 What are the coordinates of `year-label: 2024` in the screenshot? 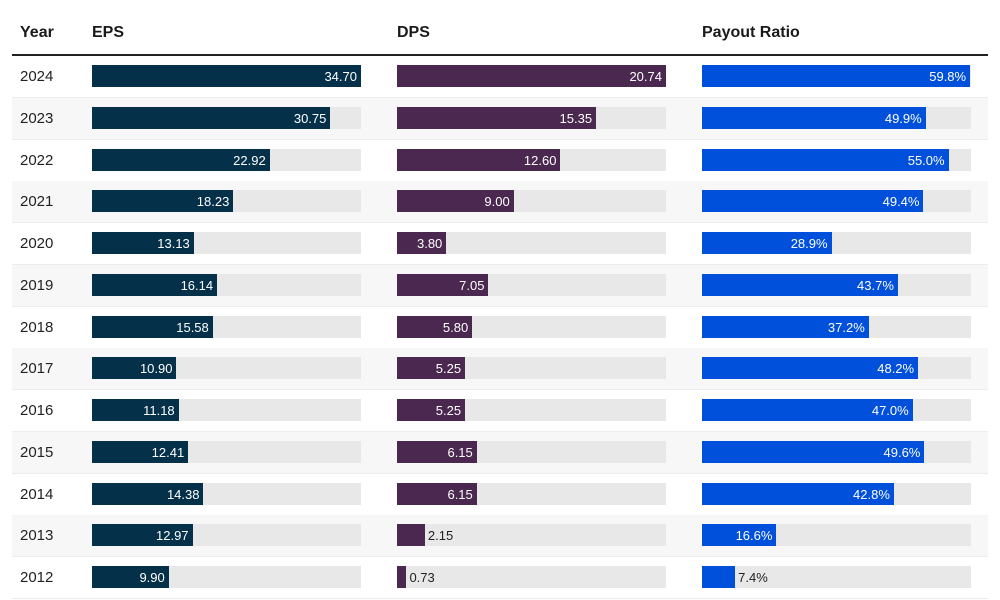 It's located at (37, 76).